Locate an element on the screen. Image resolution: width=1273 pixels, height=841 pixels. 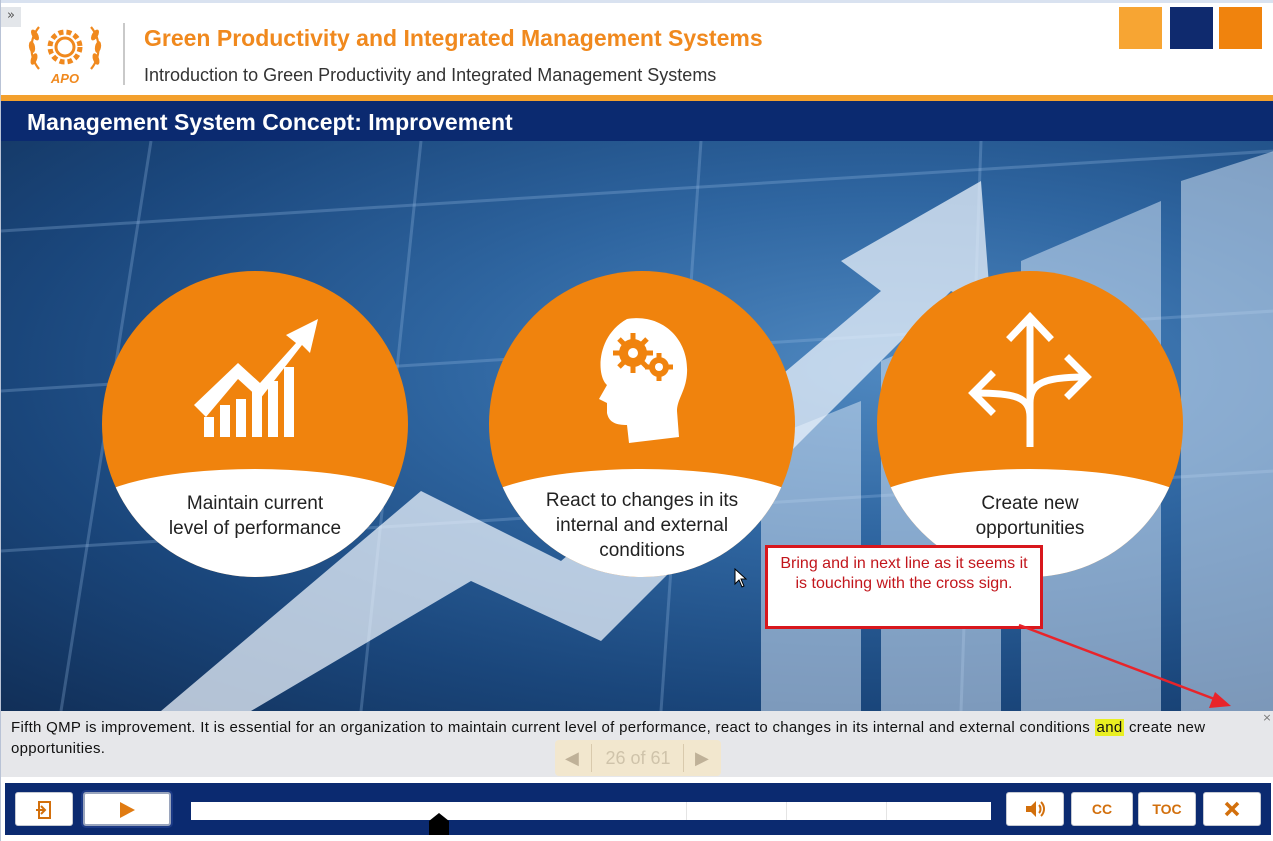
play-button is located at coordinates (127, 809).